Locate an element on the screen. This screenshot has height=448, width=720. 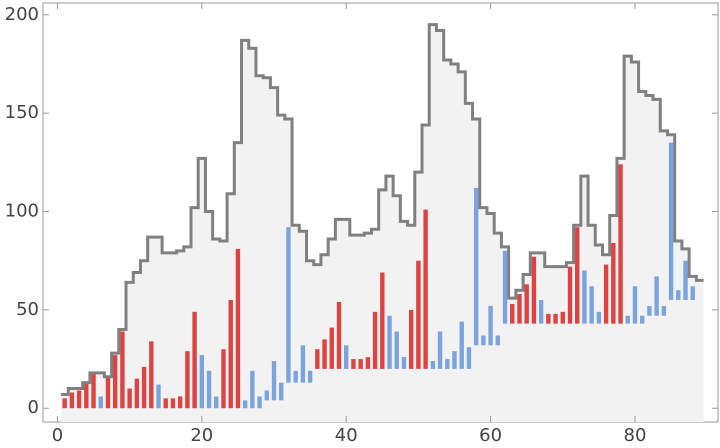
y-tick-label: 50 is located at coordinates (27, 309).